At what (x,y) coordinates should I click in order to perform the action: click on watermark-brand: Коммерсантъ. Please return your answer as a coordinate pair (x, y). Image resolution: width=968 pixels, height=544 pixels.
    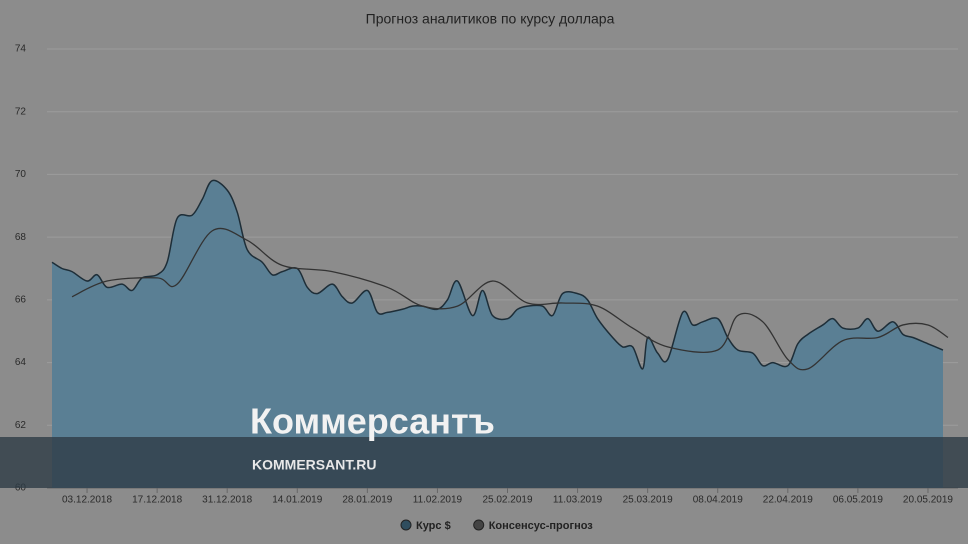
    Looking at the image, I should click on (372, 421).